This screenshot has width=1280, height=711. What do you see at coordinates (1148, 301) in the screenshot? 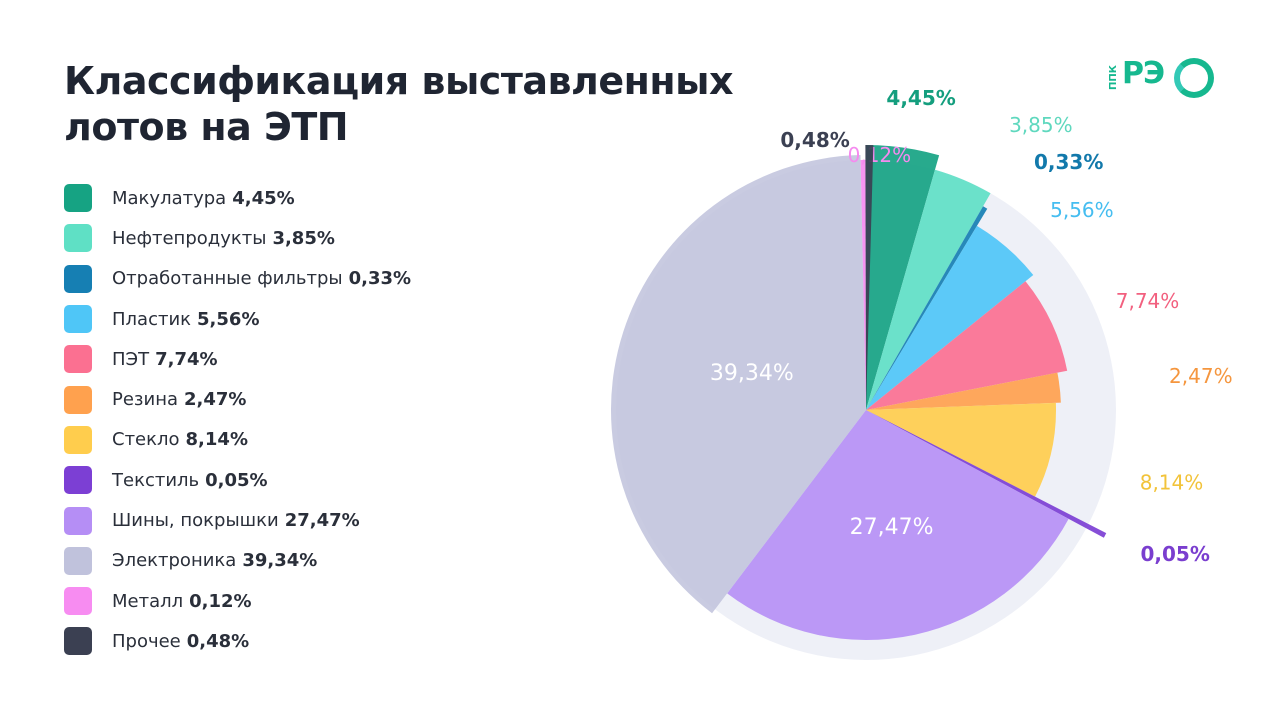
I see `pie-data-label: 7,74%` at bounding box center [1148, 301].